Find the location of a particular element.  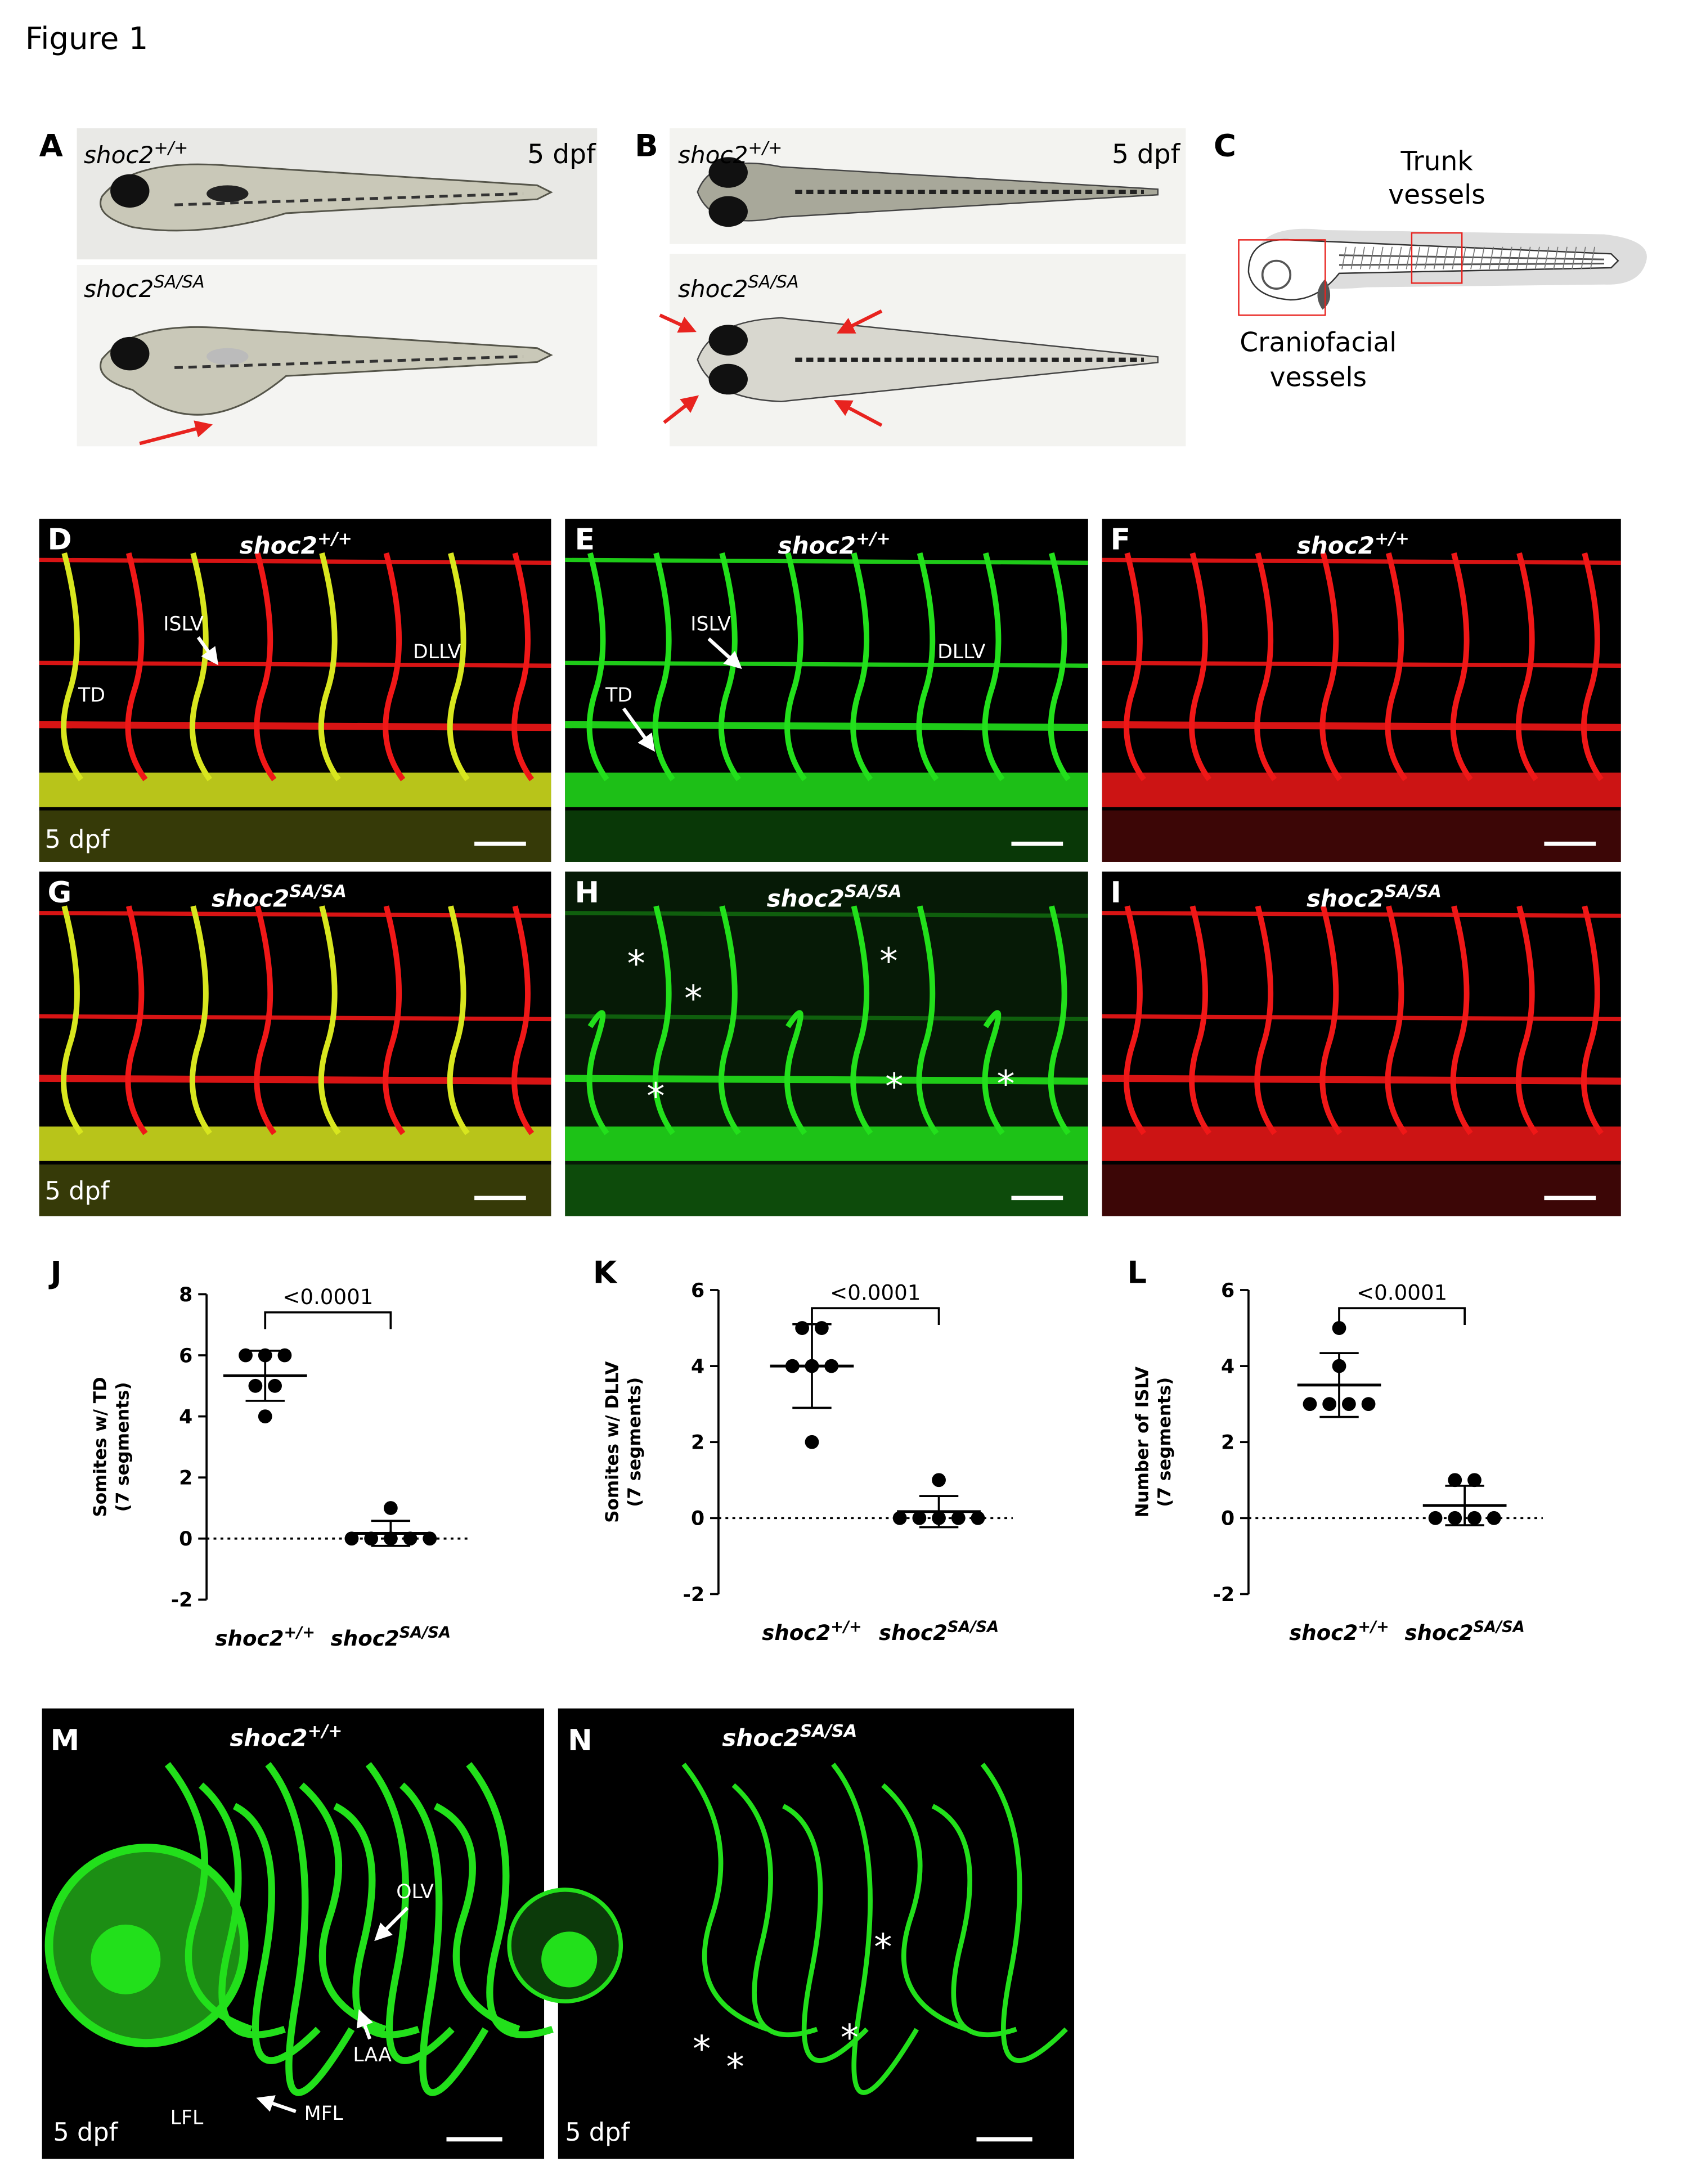

axial-vessel is located at coordinates (295, 789).